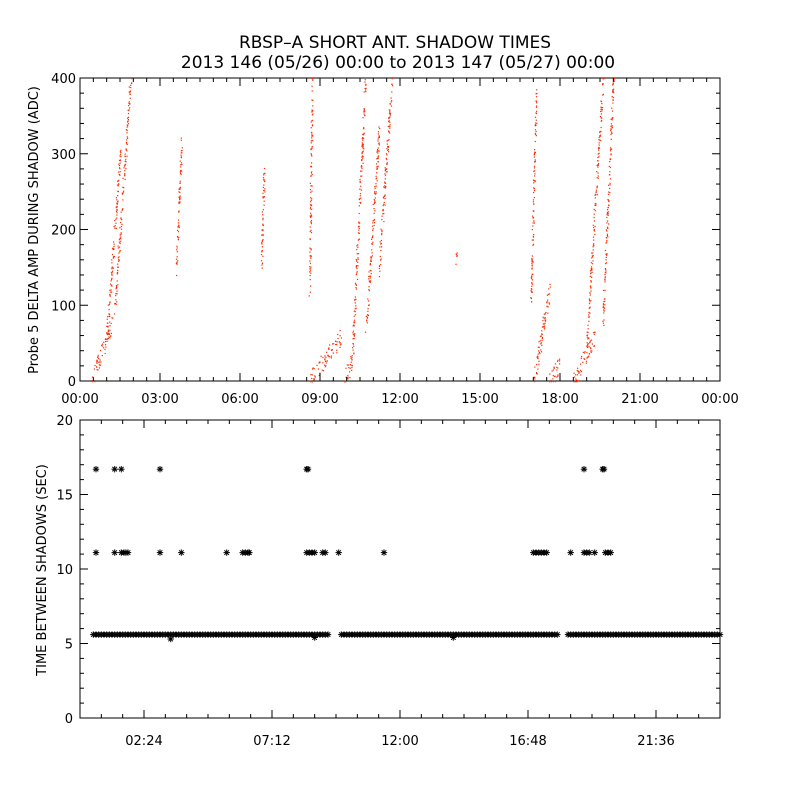 The height and width of the screenshot is (800, 800). What do you see at coordinates (314, 637) in the screenshot?
I see `dip-asterisk-point` at bounding box center [314, 637].